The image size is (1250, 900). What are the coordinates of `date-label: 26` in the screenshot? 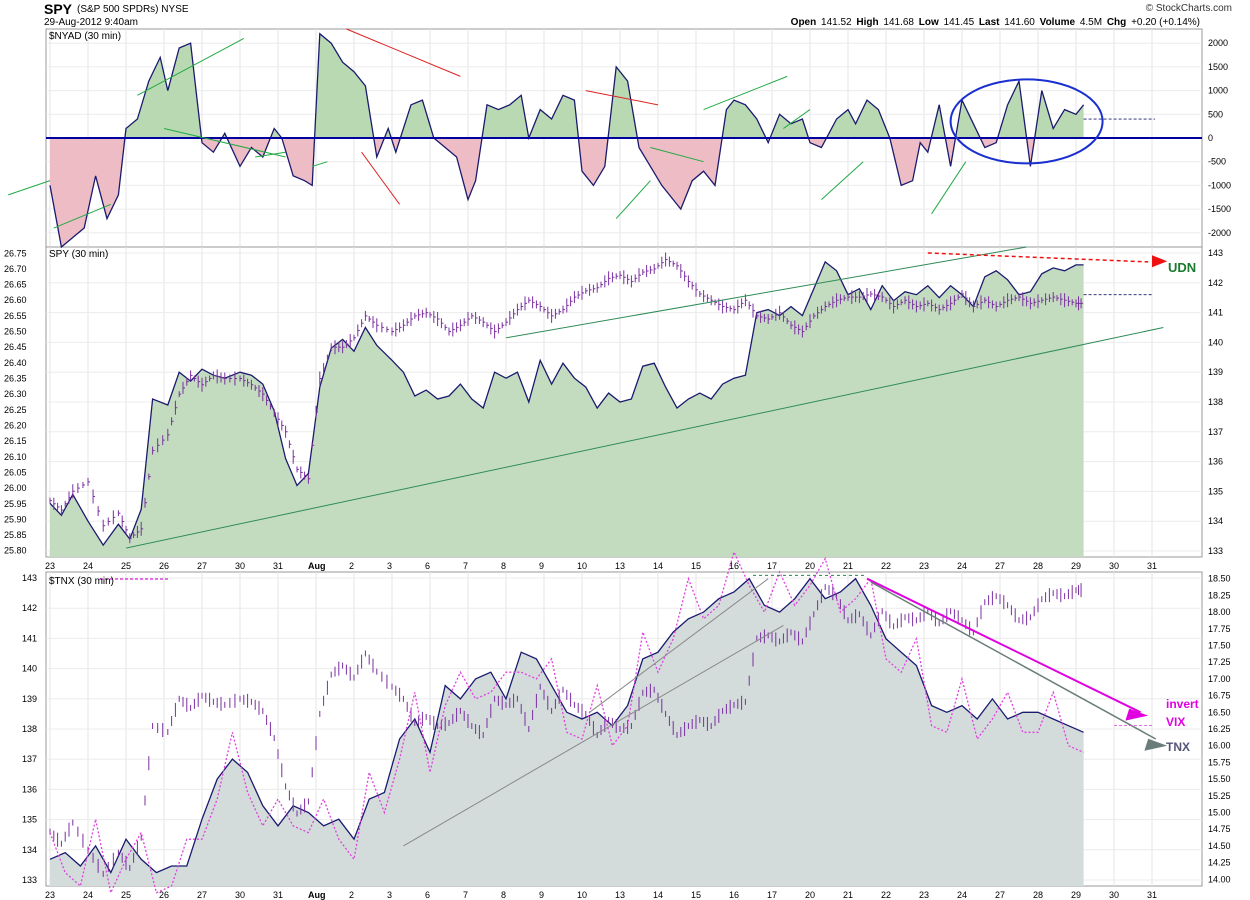 It's located at (164, 895).